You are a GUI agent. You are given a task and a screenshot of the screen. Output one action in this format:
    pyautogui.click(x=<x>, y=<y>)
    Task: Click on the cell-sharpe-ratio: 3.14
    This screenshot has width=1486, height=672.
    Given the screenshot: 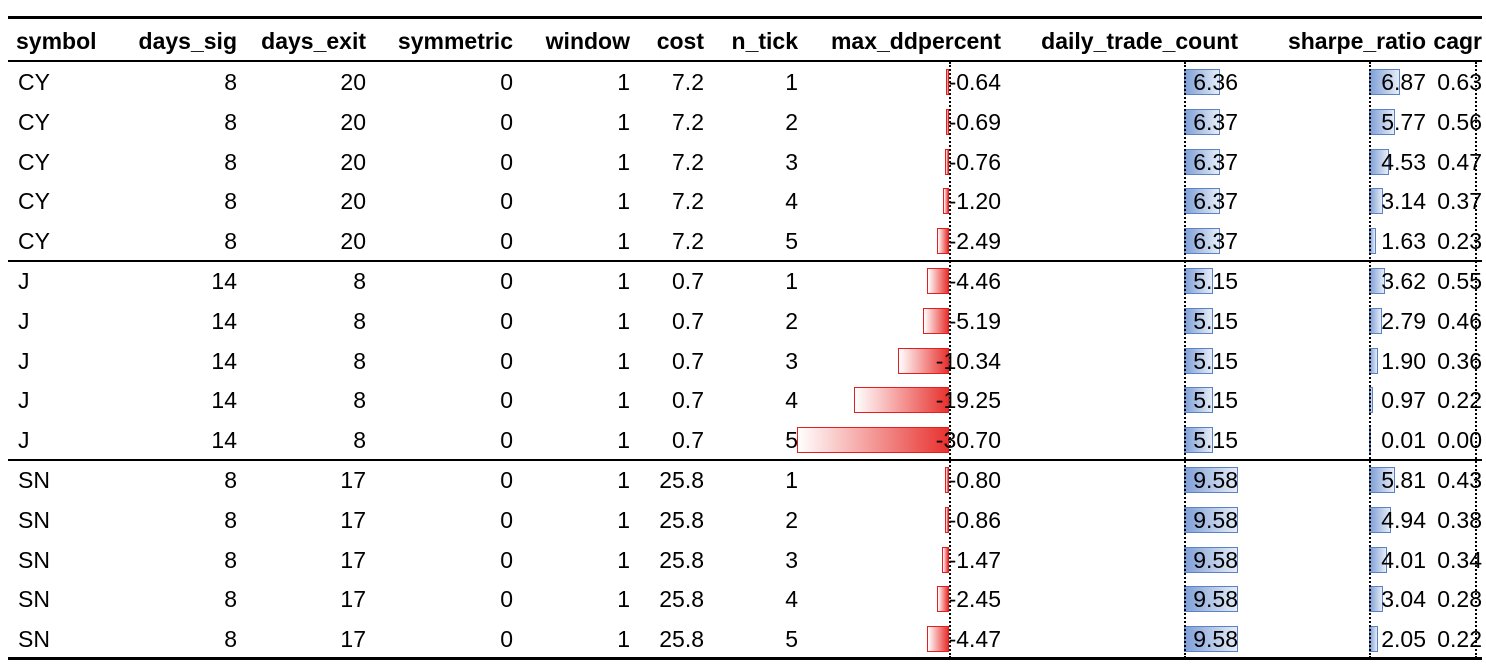 What is the action you would take?
    pyautogui.click(x=1403, y=201)
    